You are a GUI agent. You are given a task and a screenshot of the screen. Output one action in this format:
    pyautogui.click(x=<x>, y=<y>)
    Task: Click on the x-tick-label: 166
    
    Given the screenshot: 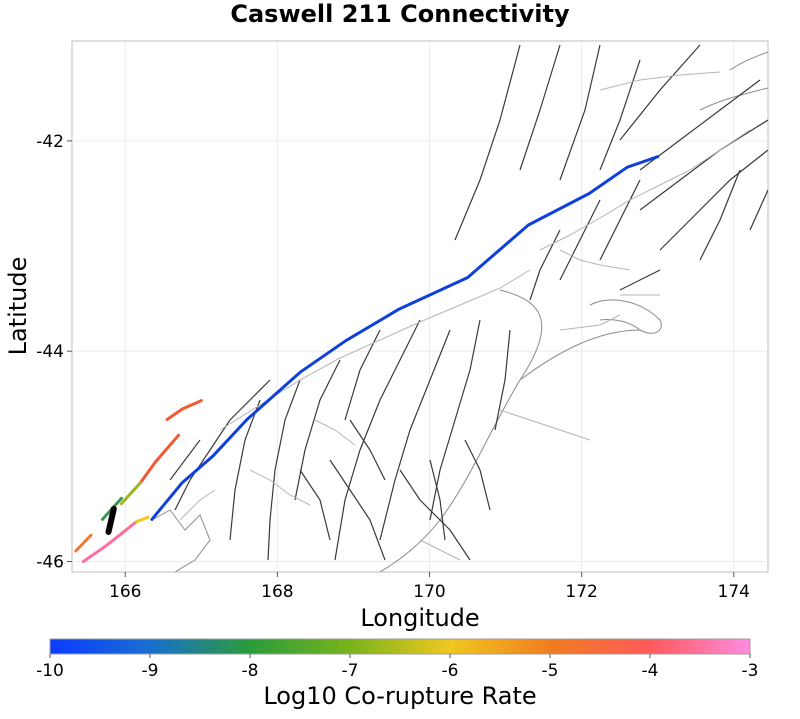 What is the action you would take?
    pyautogui.click(x=125, y=592)
    